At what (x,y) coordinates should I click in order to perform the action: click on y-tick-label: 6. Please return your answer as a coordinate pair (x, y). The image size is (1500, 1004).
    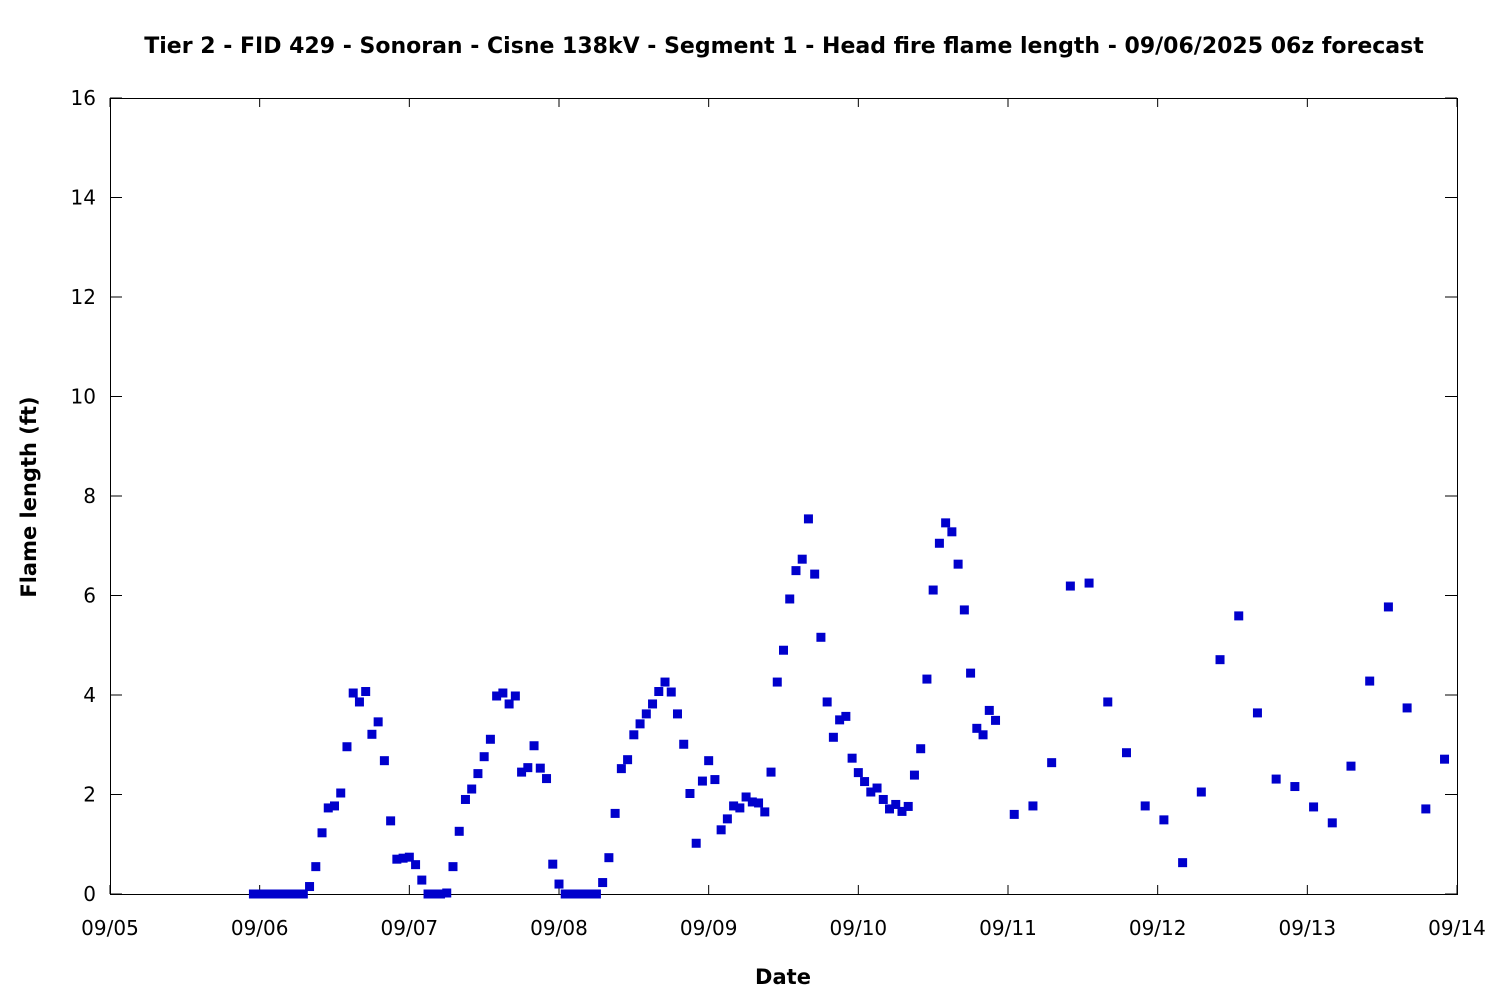
    Looking at the image, I should click on (89, 596).